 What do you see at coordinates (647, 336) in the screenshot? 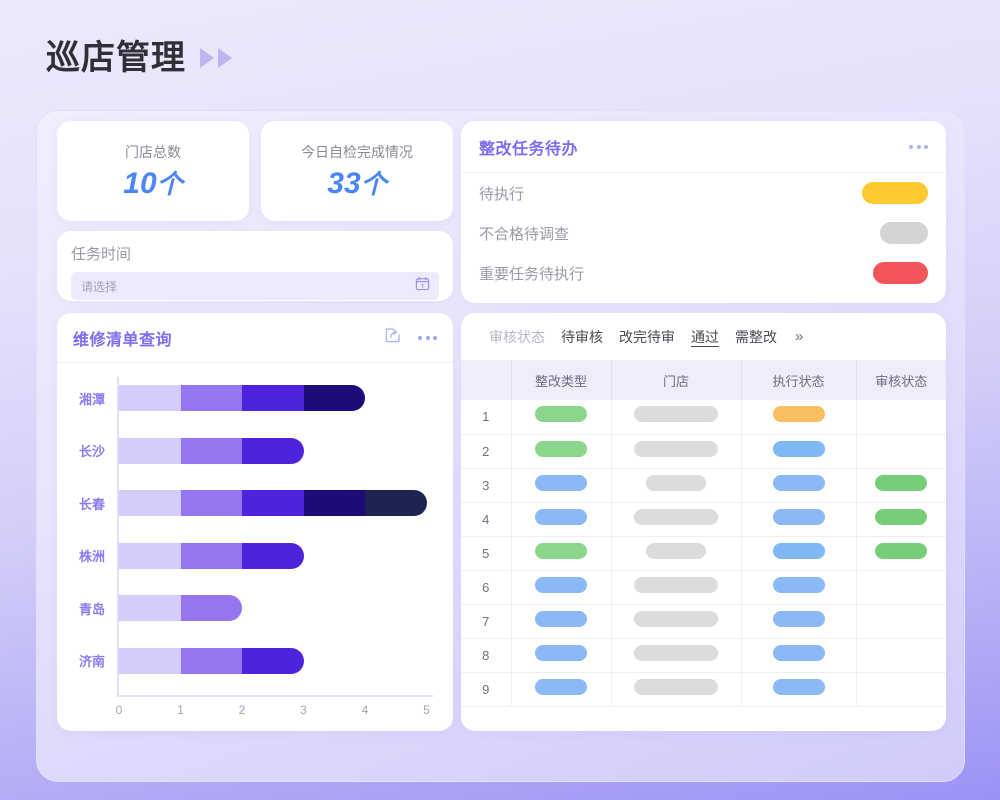
I see `tab-改完待审: 改完待审` at bounding box center [647, 336].